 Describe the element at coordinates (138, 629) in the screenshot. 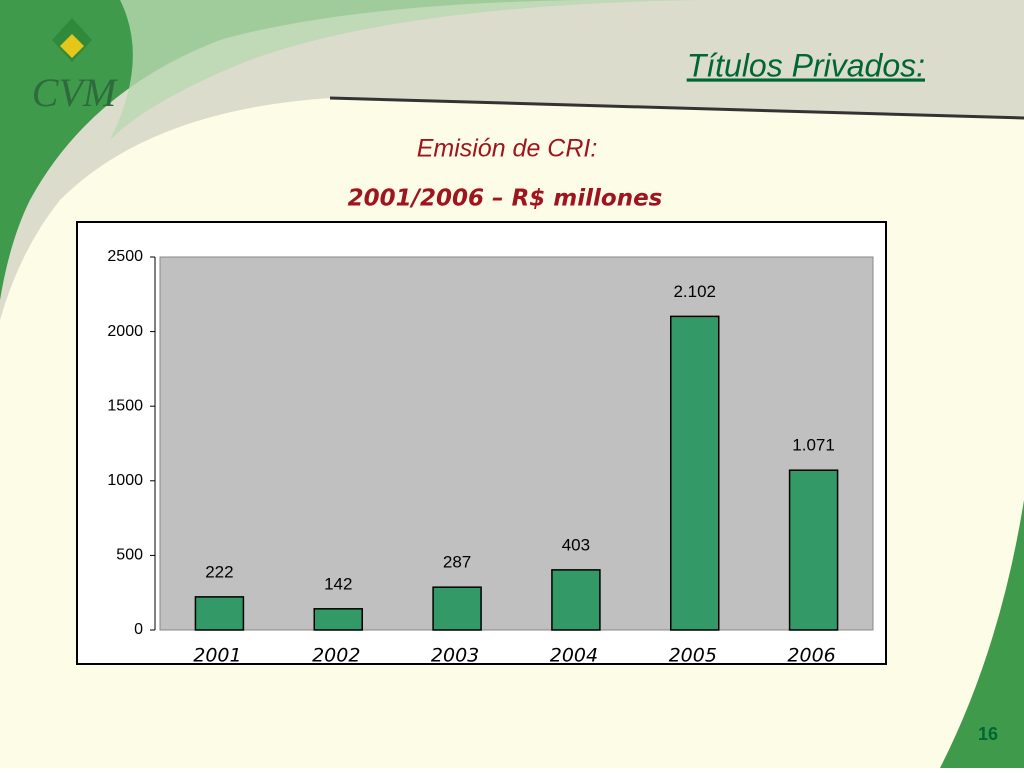

I see `y-tick-label: 0` at that location.